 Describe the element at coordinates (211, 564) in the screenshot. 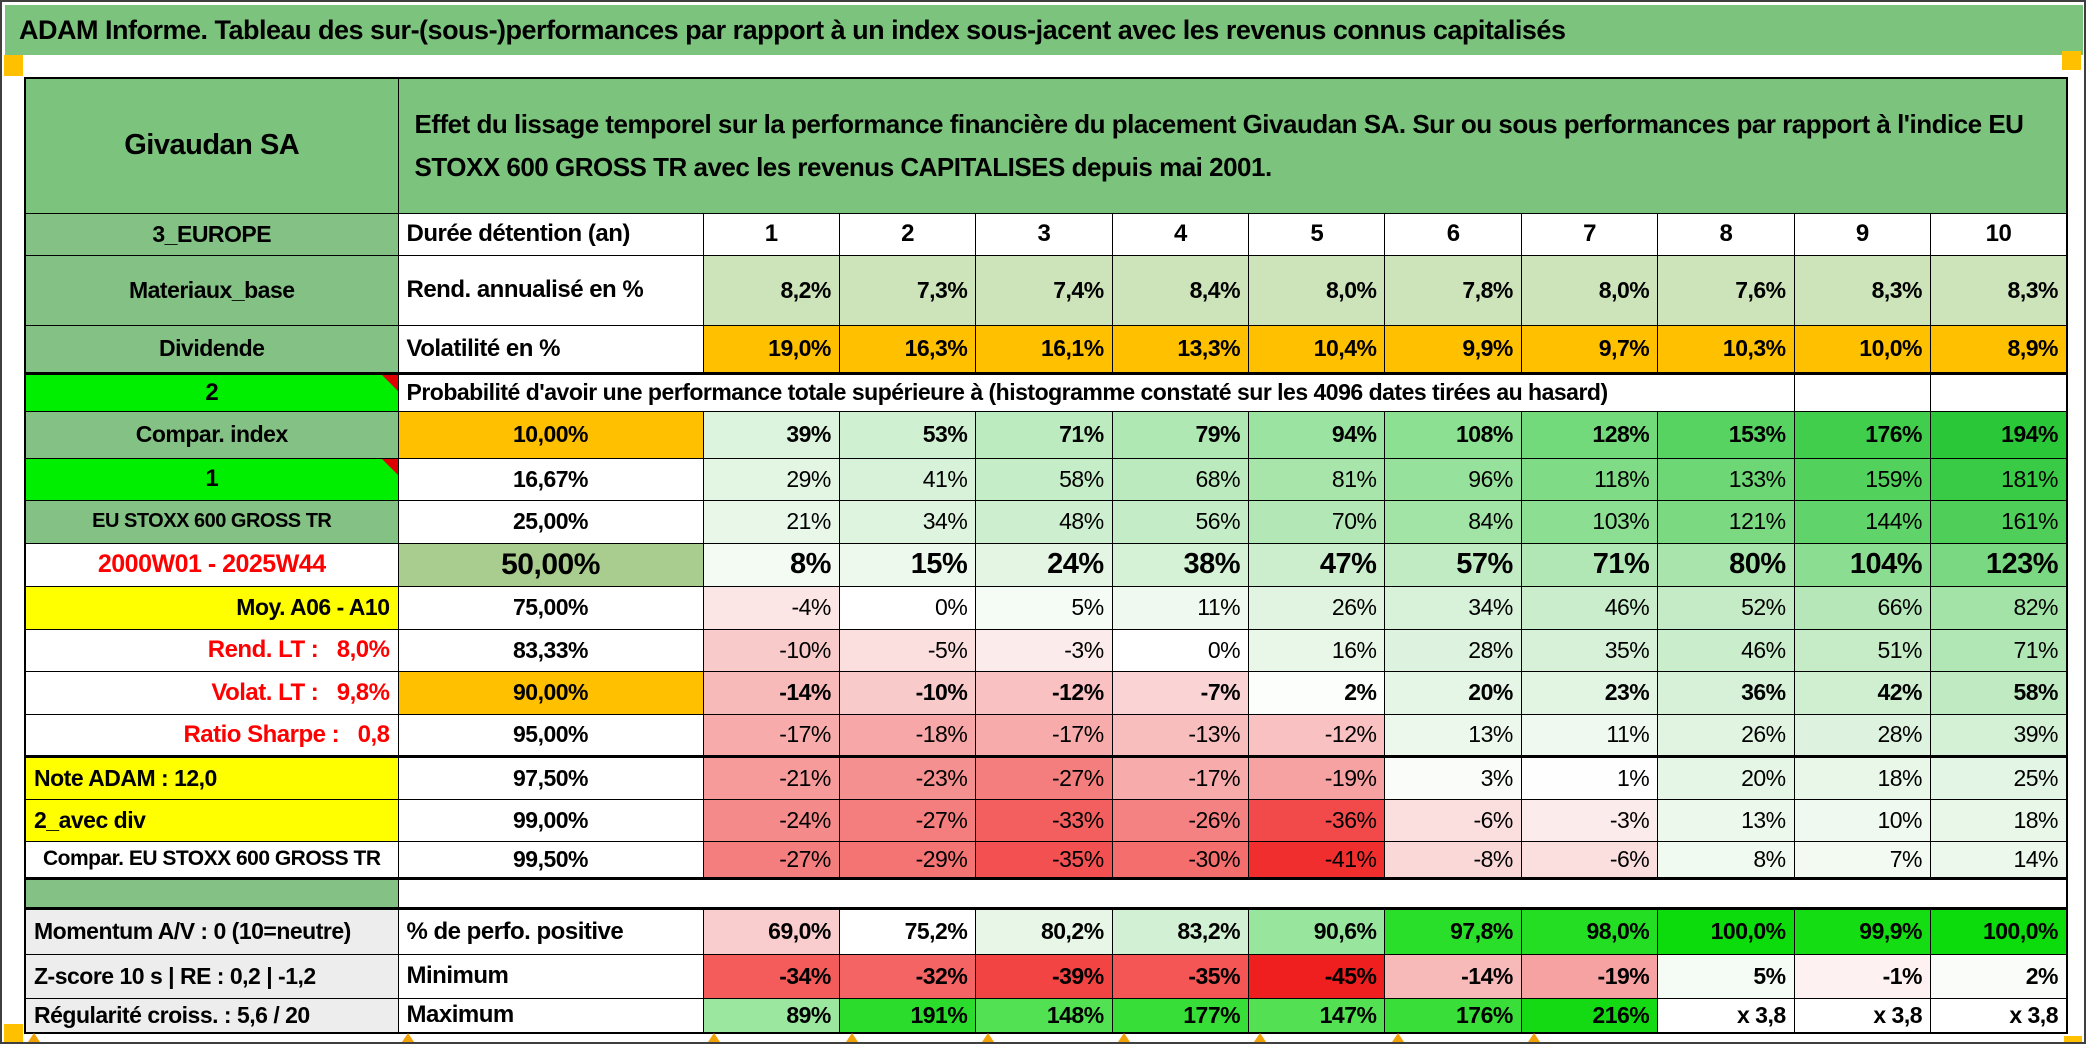

I see `row-label-cell: 2000W01 - 2025W44` at that location.